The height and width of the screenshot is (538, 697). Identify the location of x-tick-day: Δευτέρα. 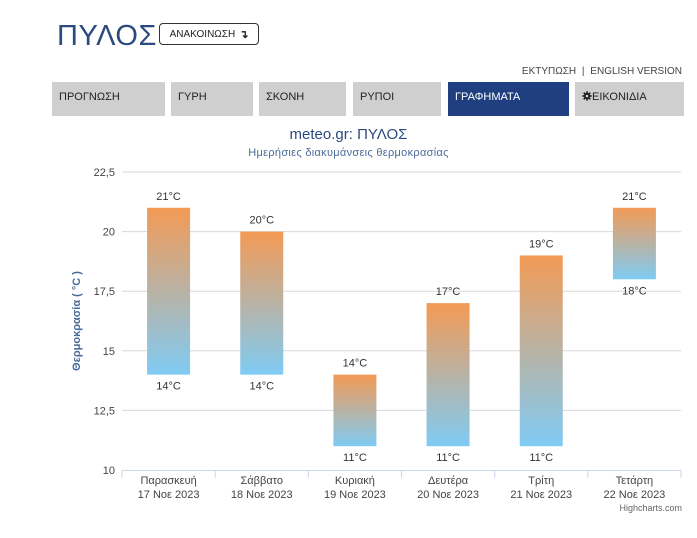
(448, 481).